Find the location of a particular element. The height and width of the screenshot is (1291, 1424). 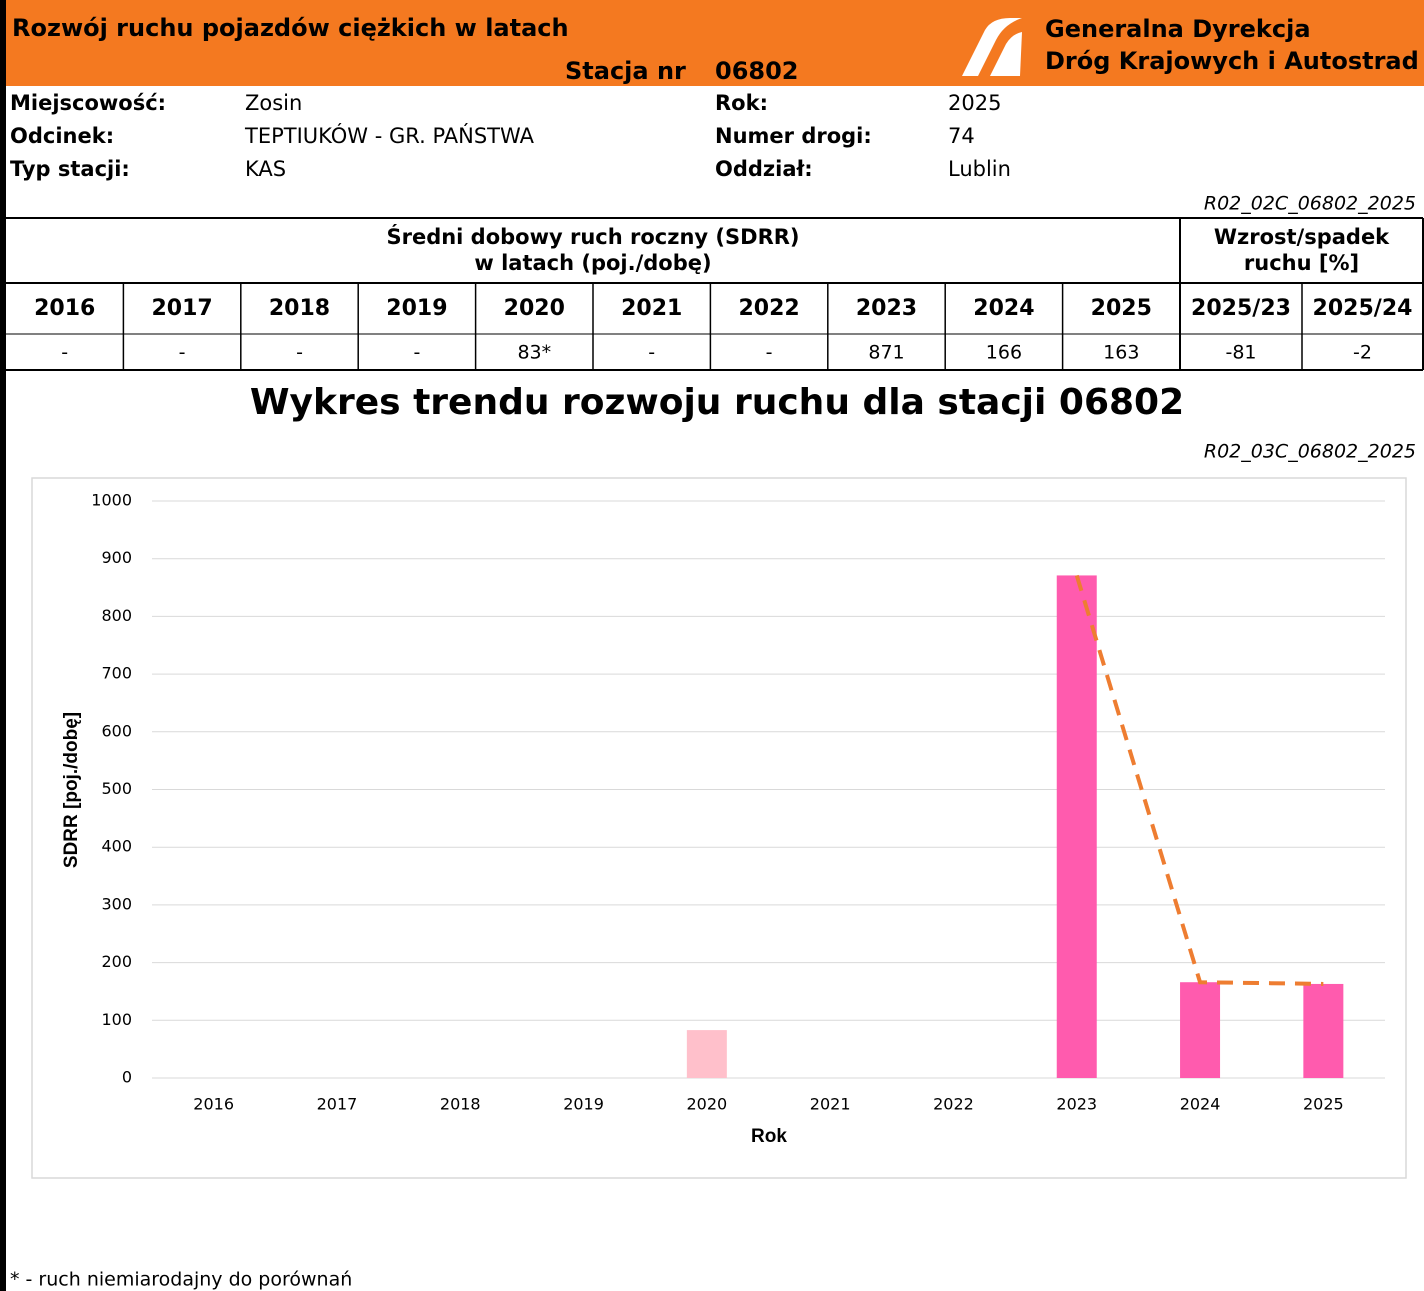

trend-line is located at coordinates (1199, 780).